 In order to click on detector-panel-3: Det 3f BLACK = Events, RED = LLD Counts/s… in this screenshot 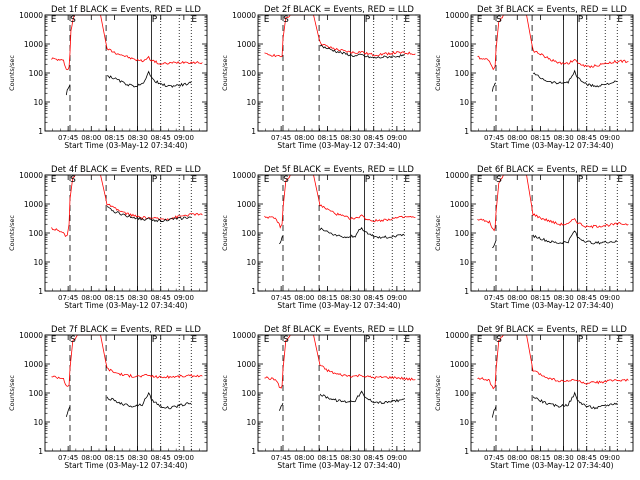, I will do `click(534, 77)`.